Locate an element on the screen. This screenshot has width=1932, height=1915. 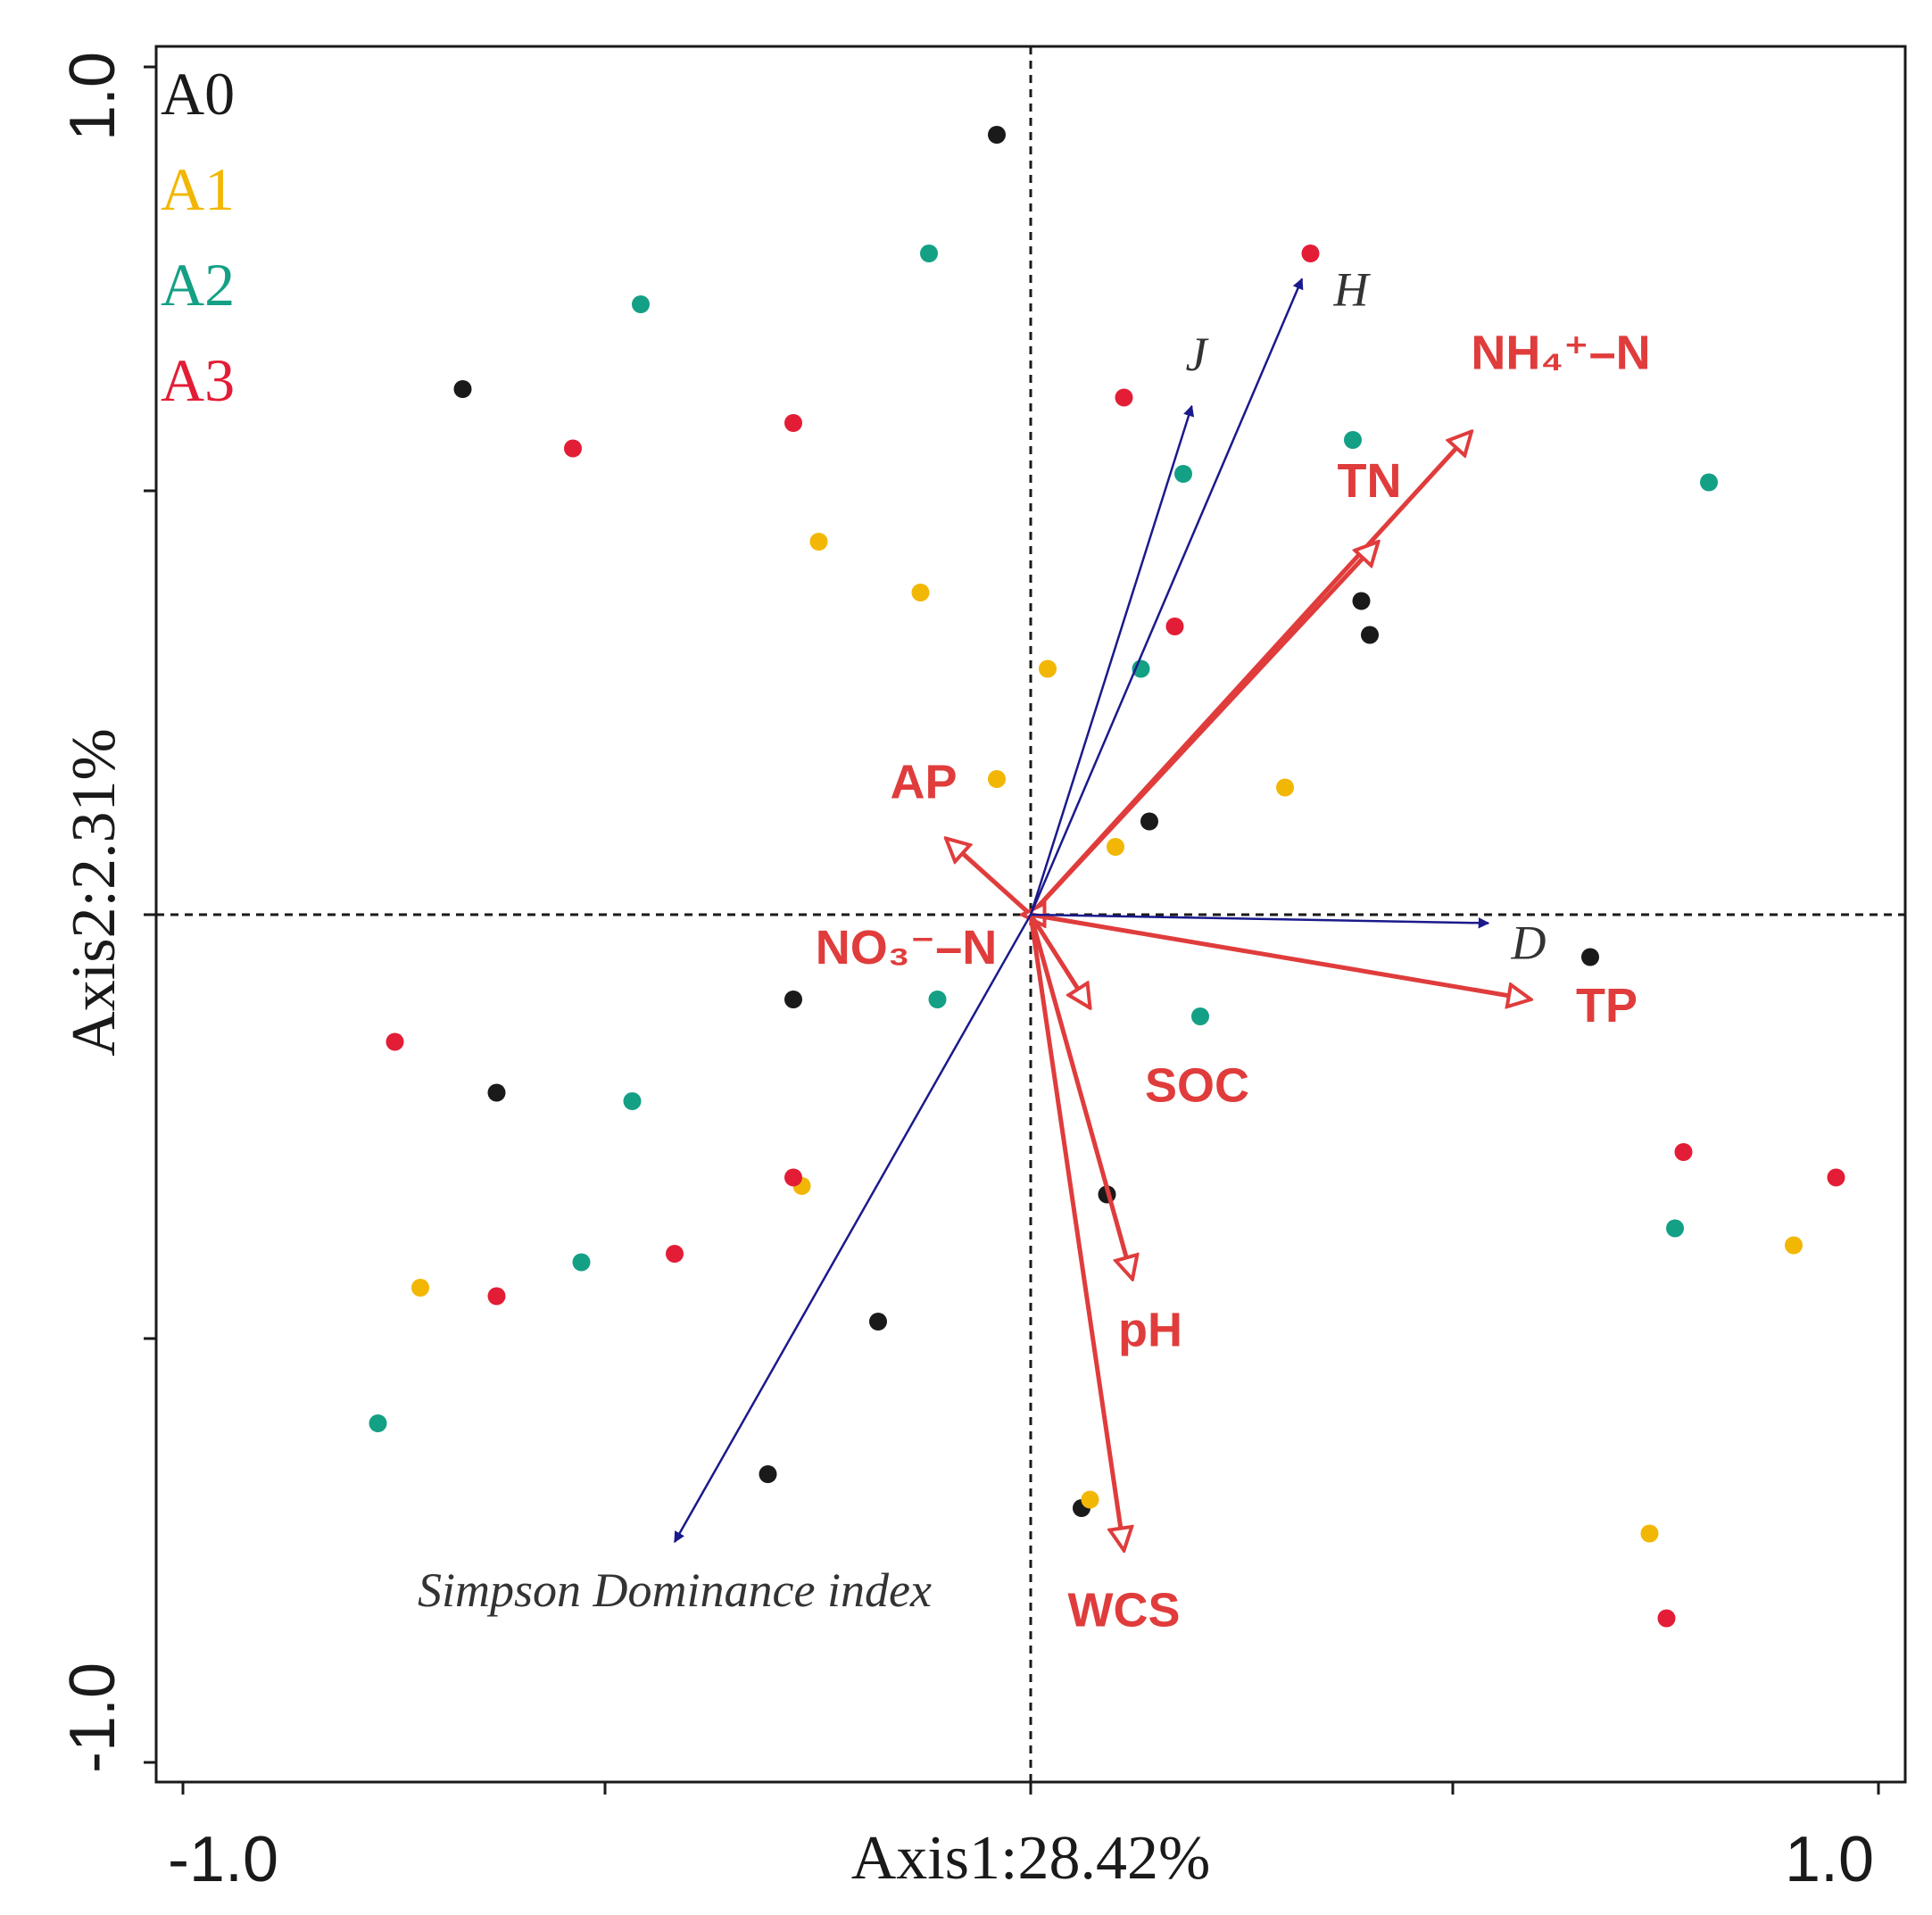
env-arrow-tp is located at coordinates (1280, 955).